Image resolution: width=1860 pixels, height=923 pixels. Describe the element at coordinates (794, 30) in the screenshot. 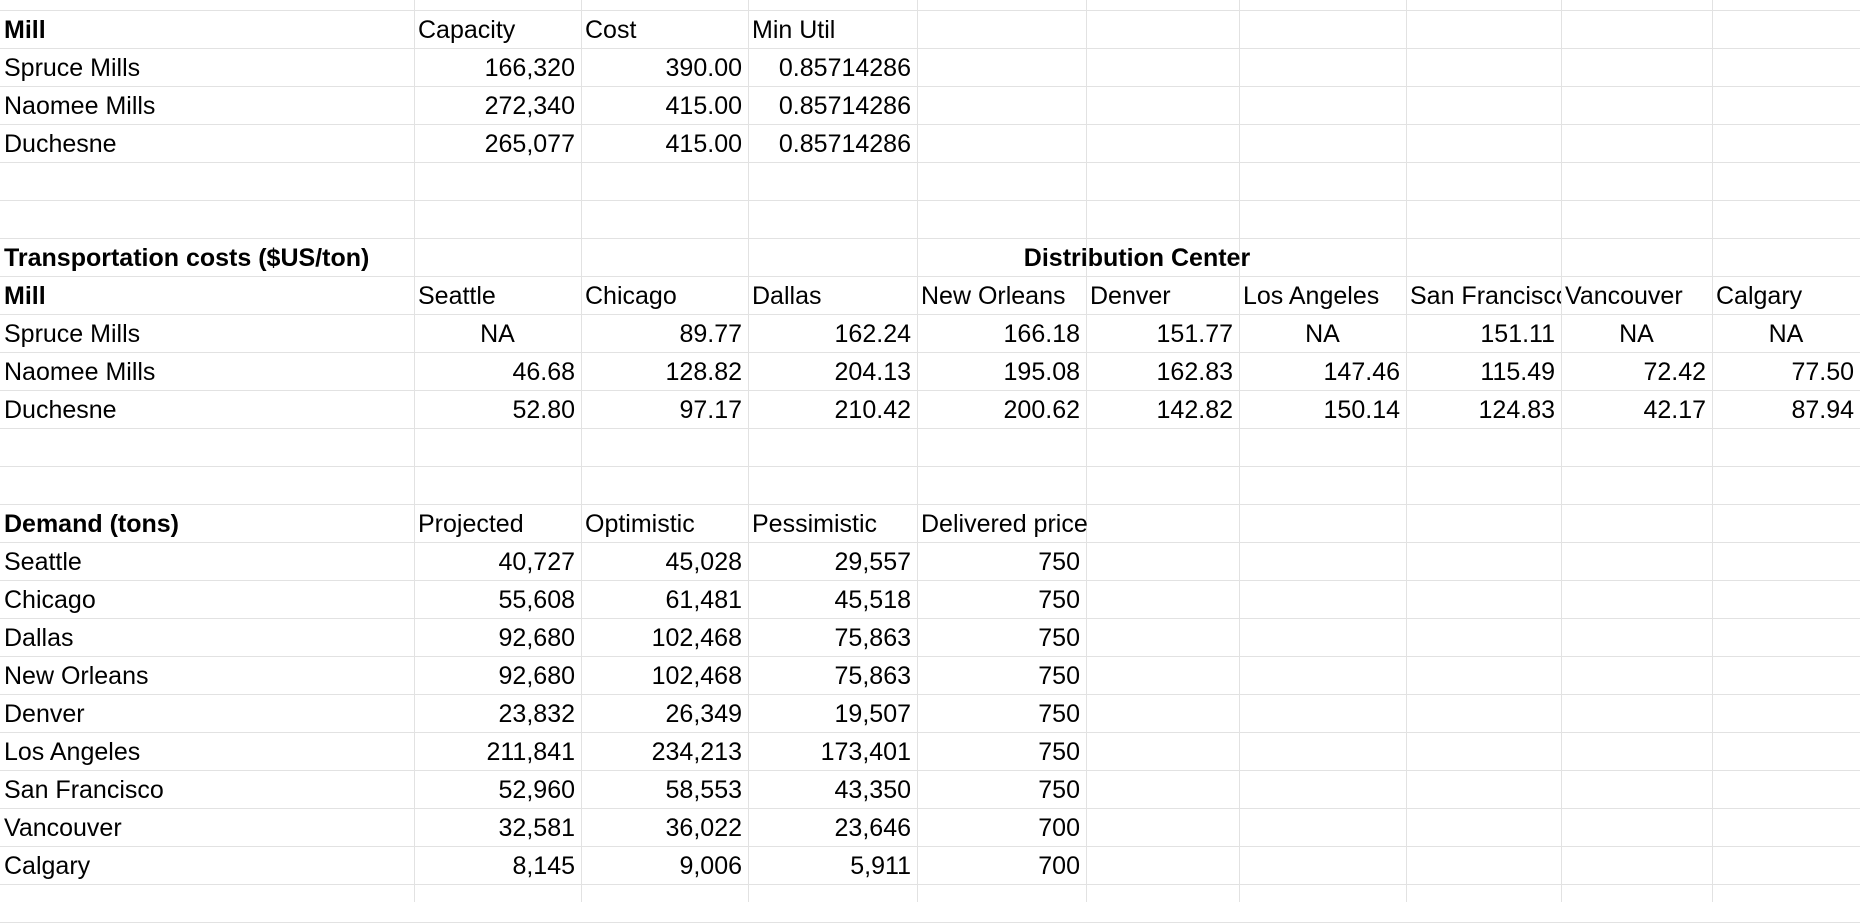

I see `mill-table-header: Min Util` at that location.